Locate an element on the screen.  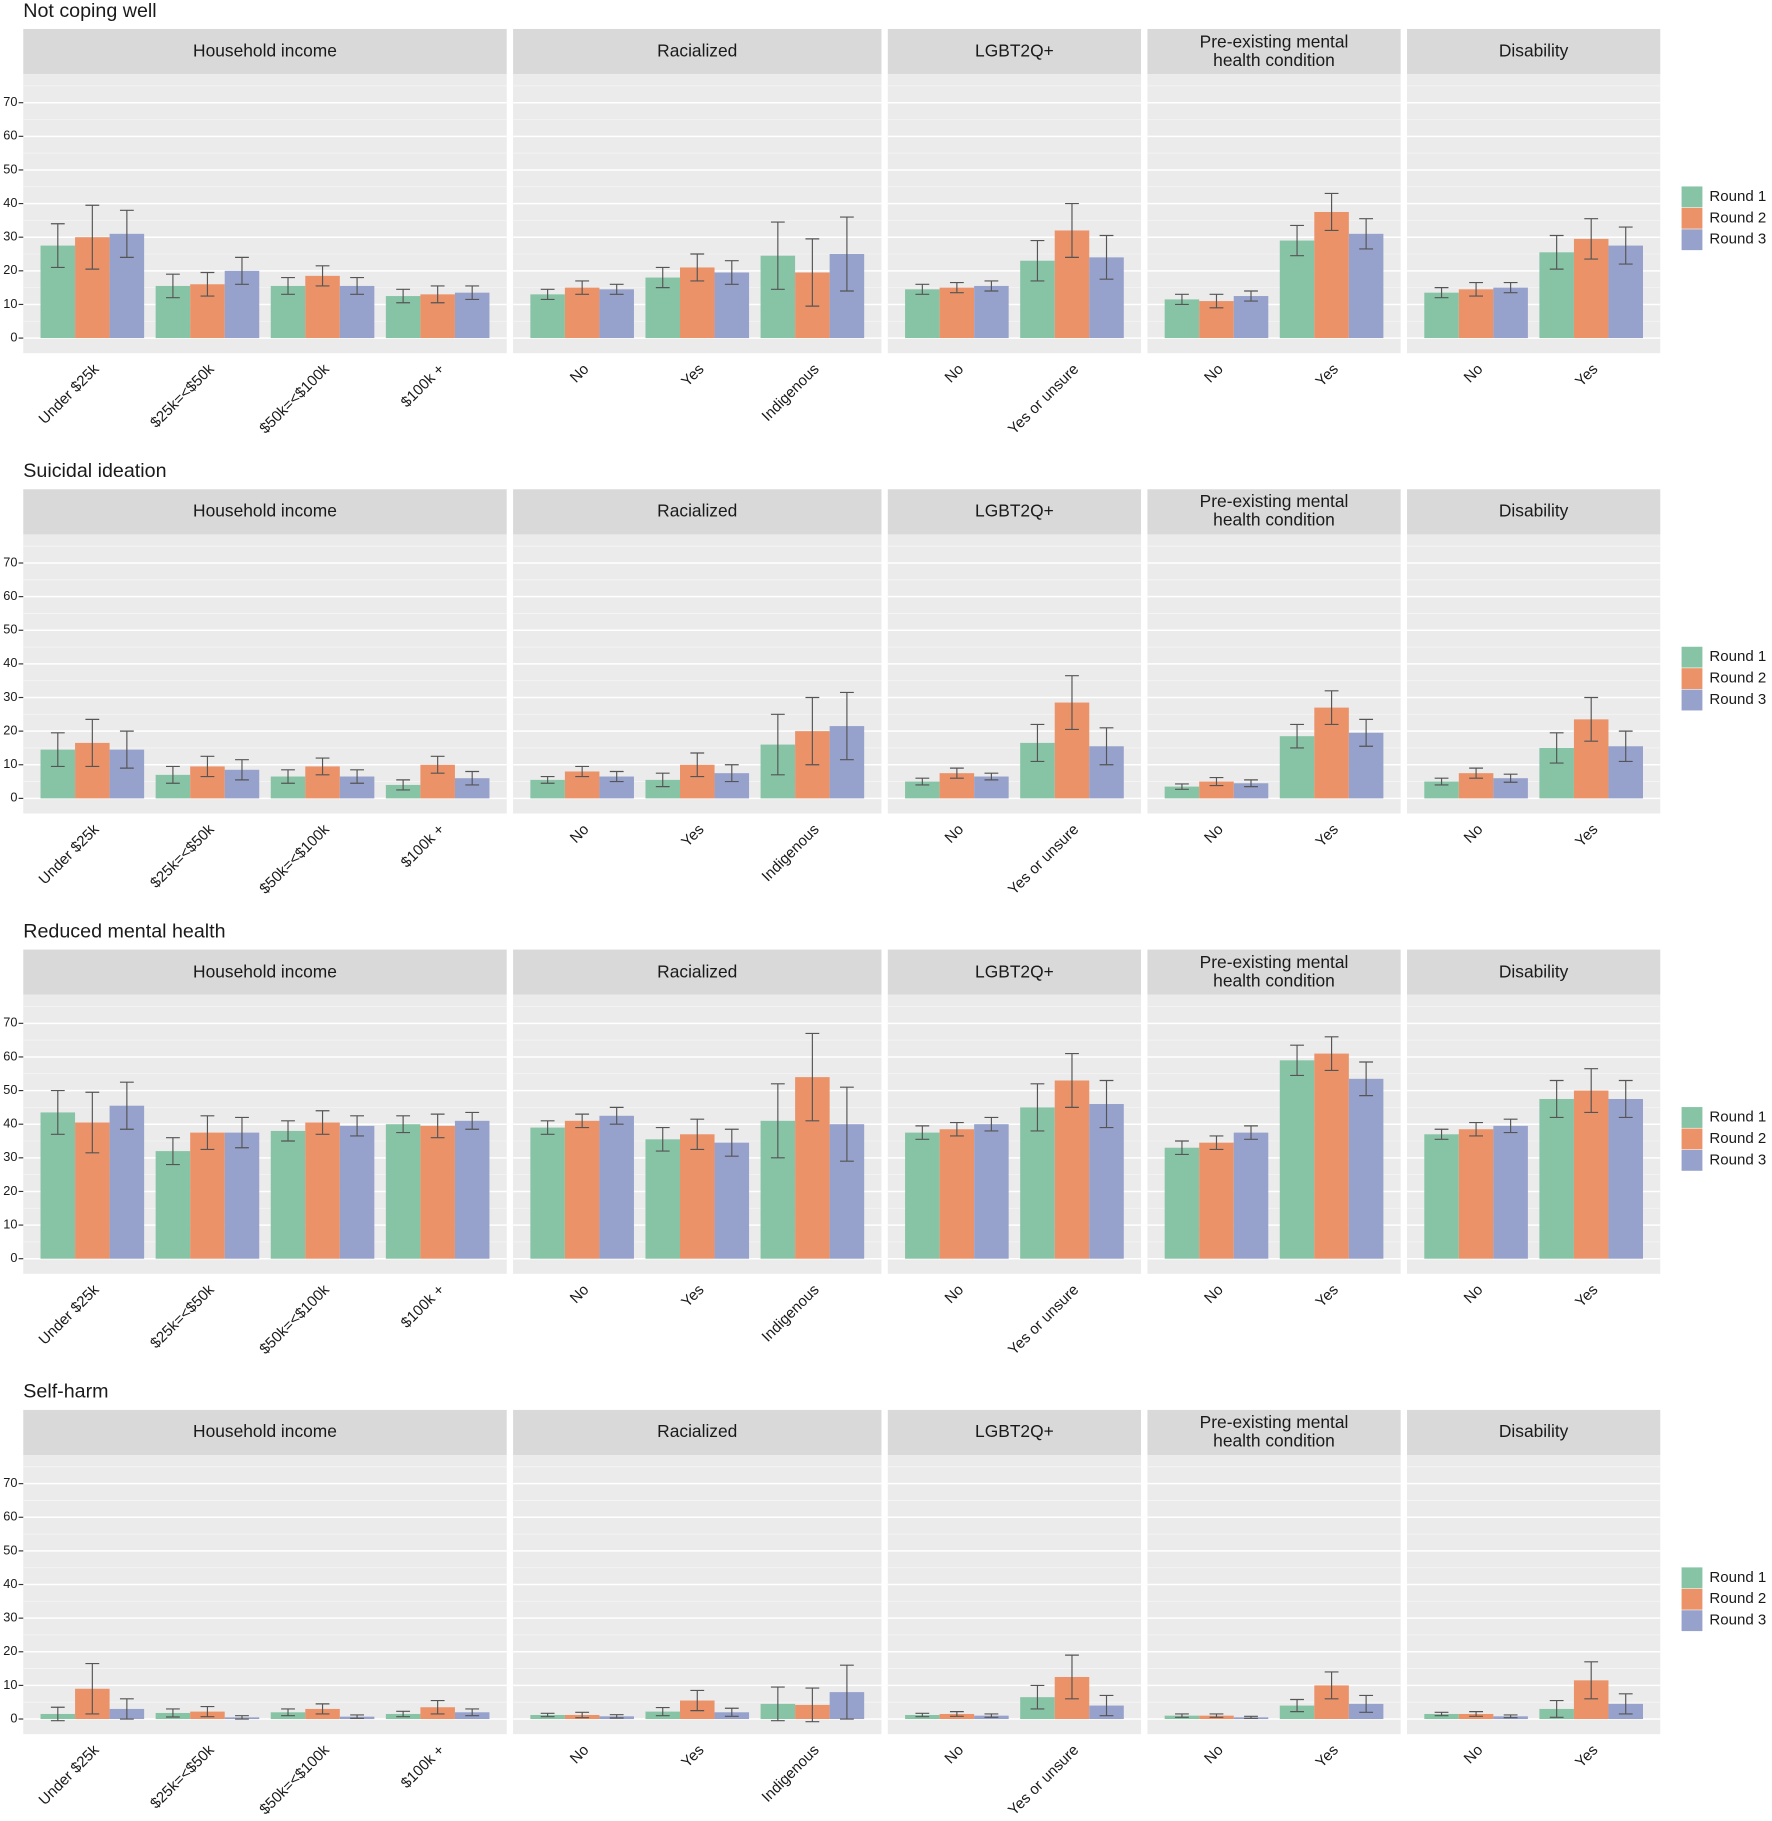
y-tick-label: 30 is located at coordinates (10, 1156).